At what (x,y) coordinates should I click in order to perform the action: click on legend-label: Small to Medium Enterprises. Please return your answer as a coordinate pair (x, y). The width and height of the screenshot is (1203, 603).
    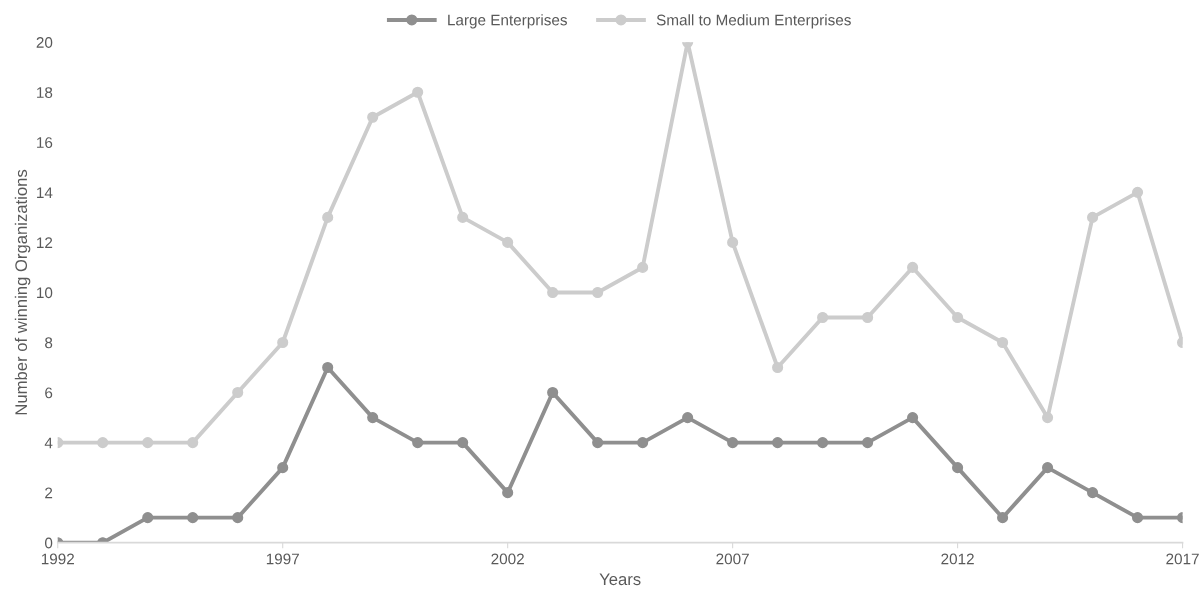
    Looking at the image, I should click on (753, 21).